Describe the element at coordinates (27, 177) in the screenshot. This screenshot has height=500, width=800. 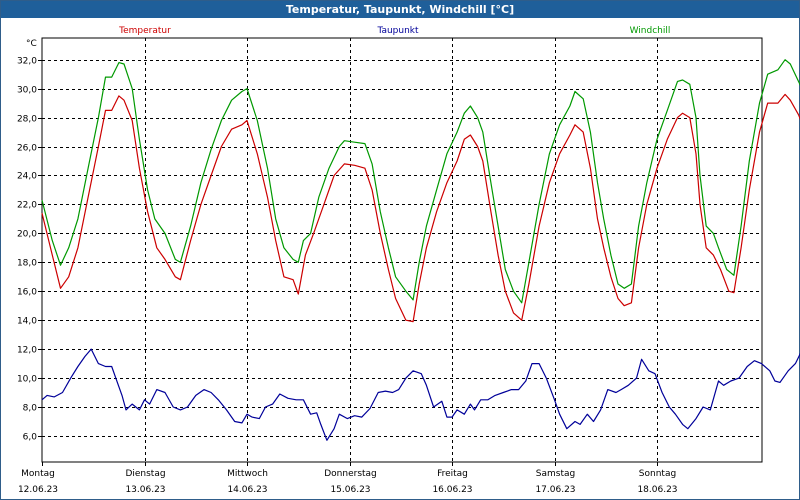
I see `y-tick-label: 24,0` at that location.